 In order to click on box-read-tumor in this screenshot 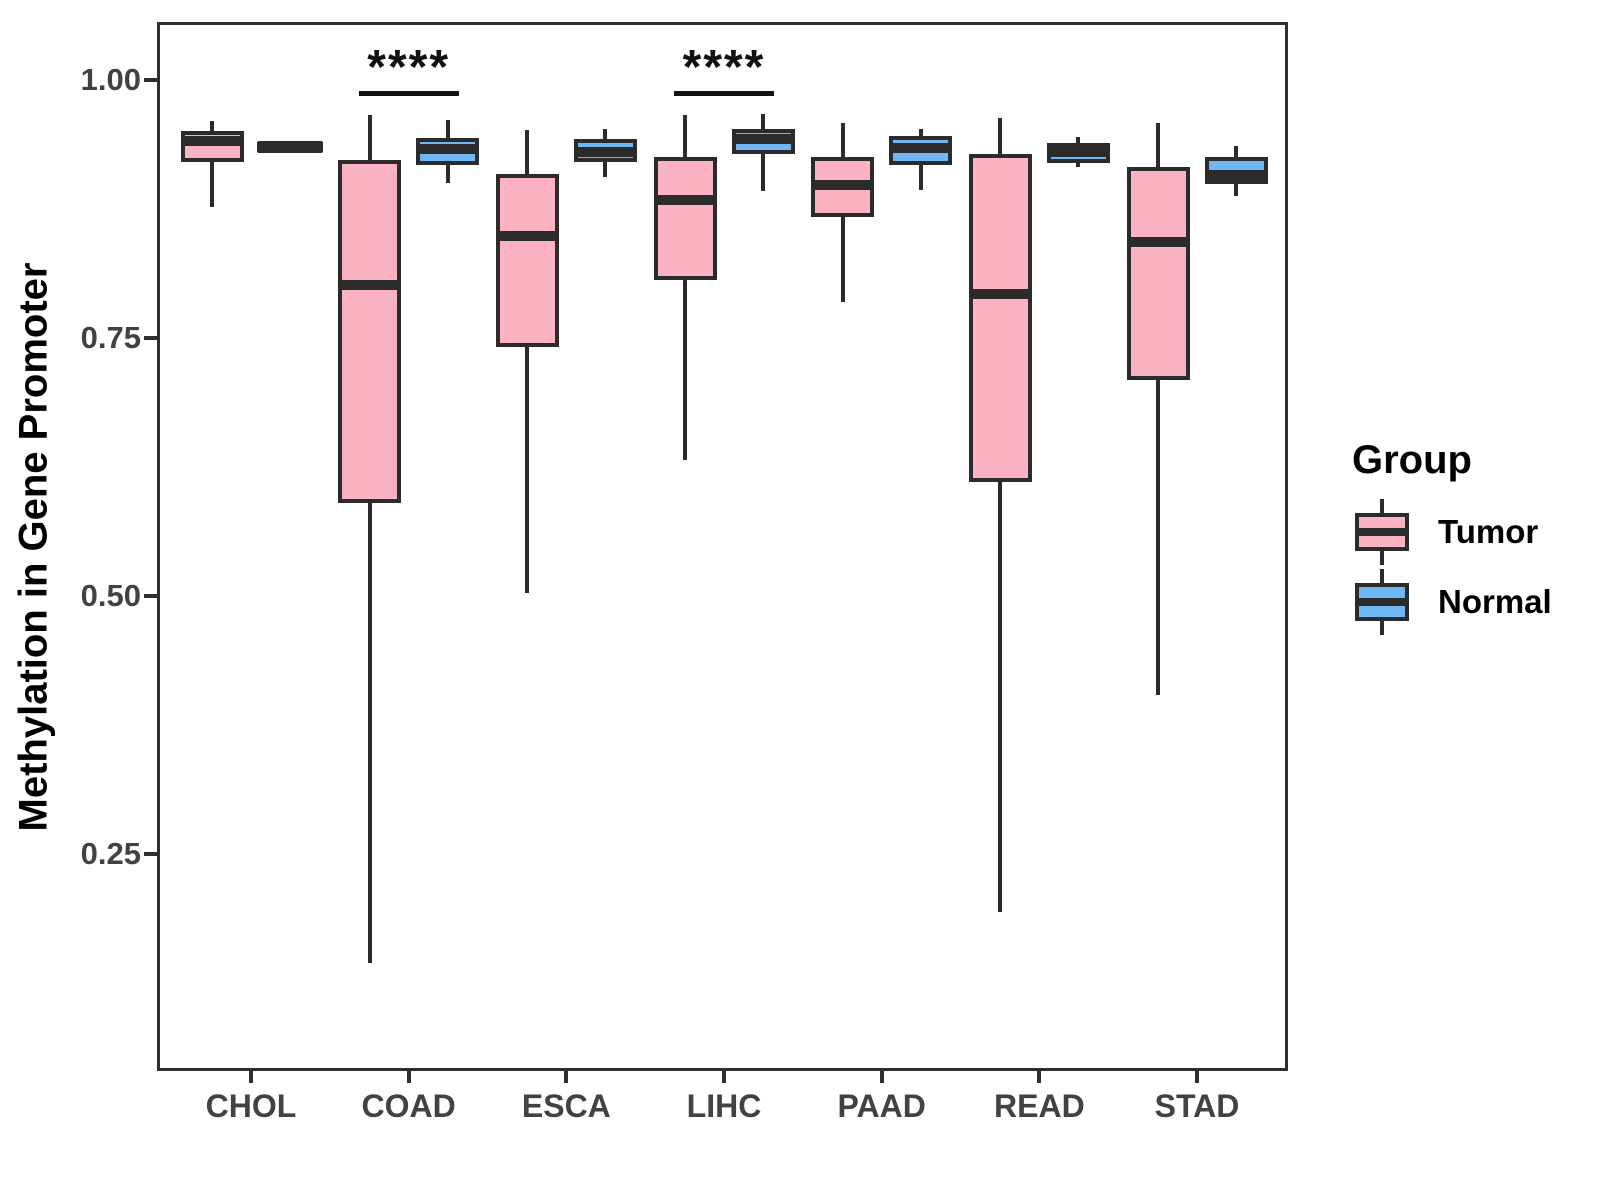, I will do `click(1000, 318)`.